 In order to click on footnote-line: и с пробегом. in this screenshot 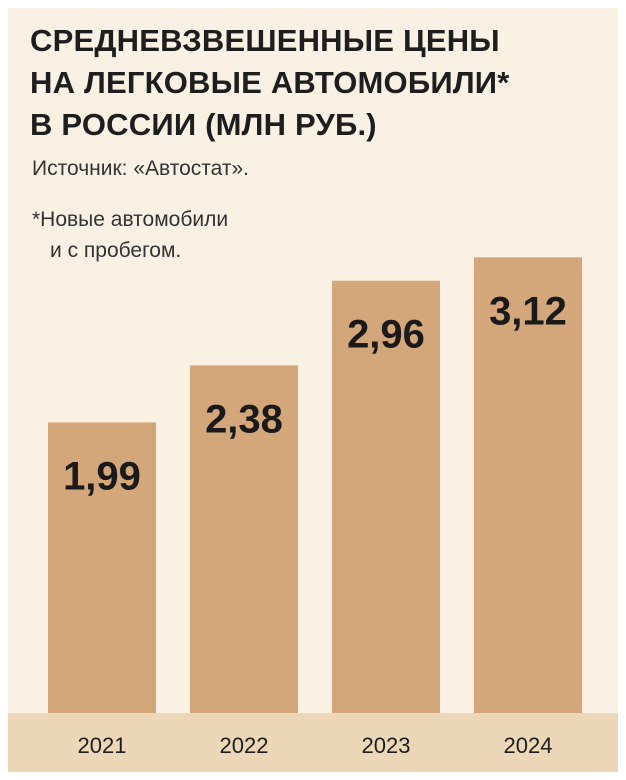, I will do `click(116, 250)`.